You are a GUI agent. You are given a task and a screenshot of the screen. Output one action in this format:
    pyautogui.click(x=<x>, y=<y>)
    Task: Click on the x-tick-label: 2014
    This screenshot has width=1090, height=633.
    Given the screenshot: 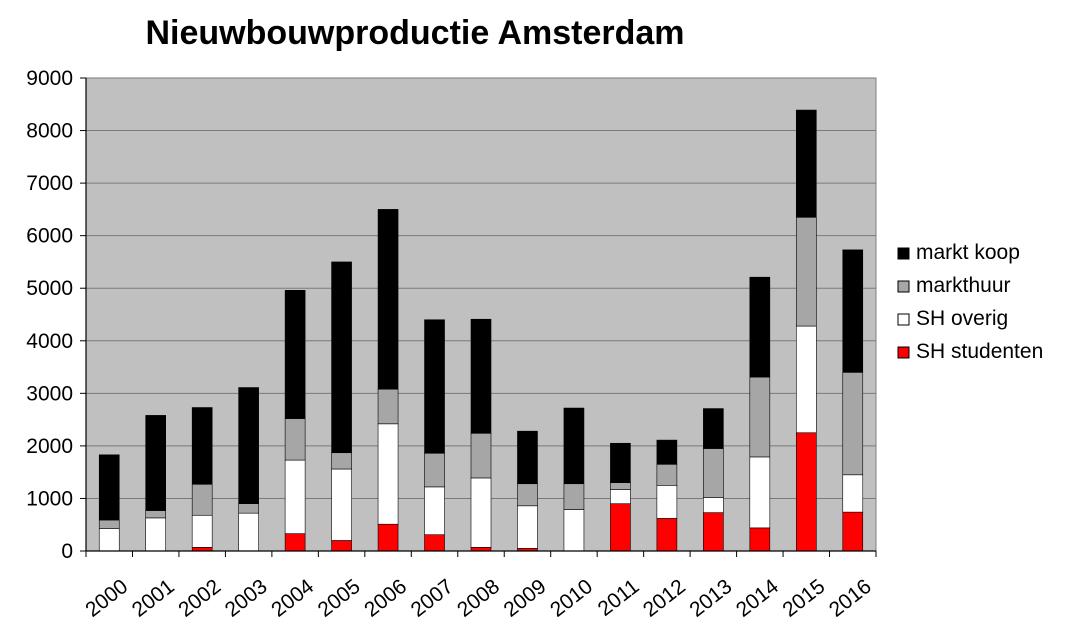 What is the action you would take?
    pyautogui.click(x=757, y=598)
    